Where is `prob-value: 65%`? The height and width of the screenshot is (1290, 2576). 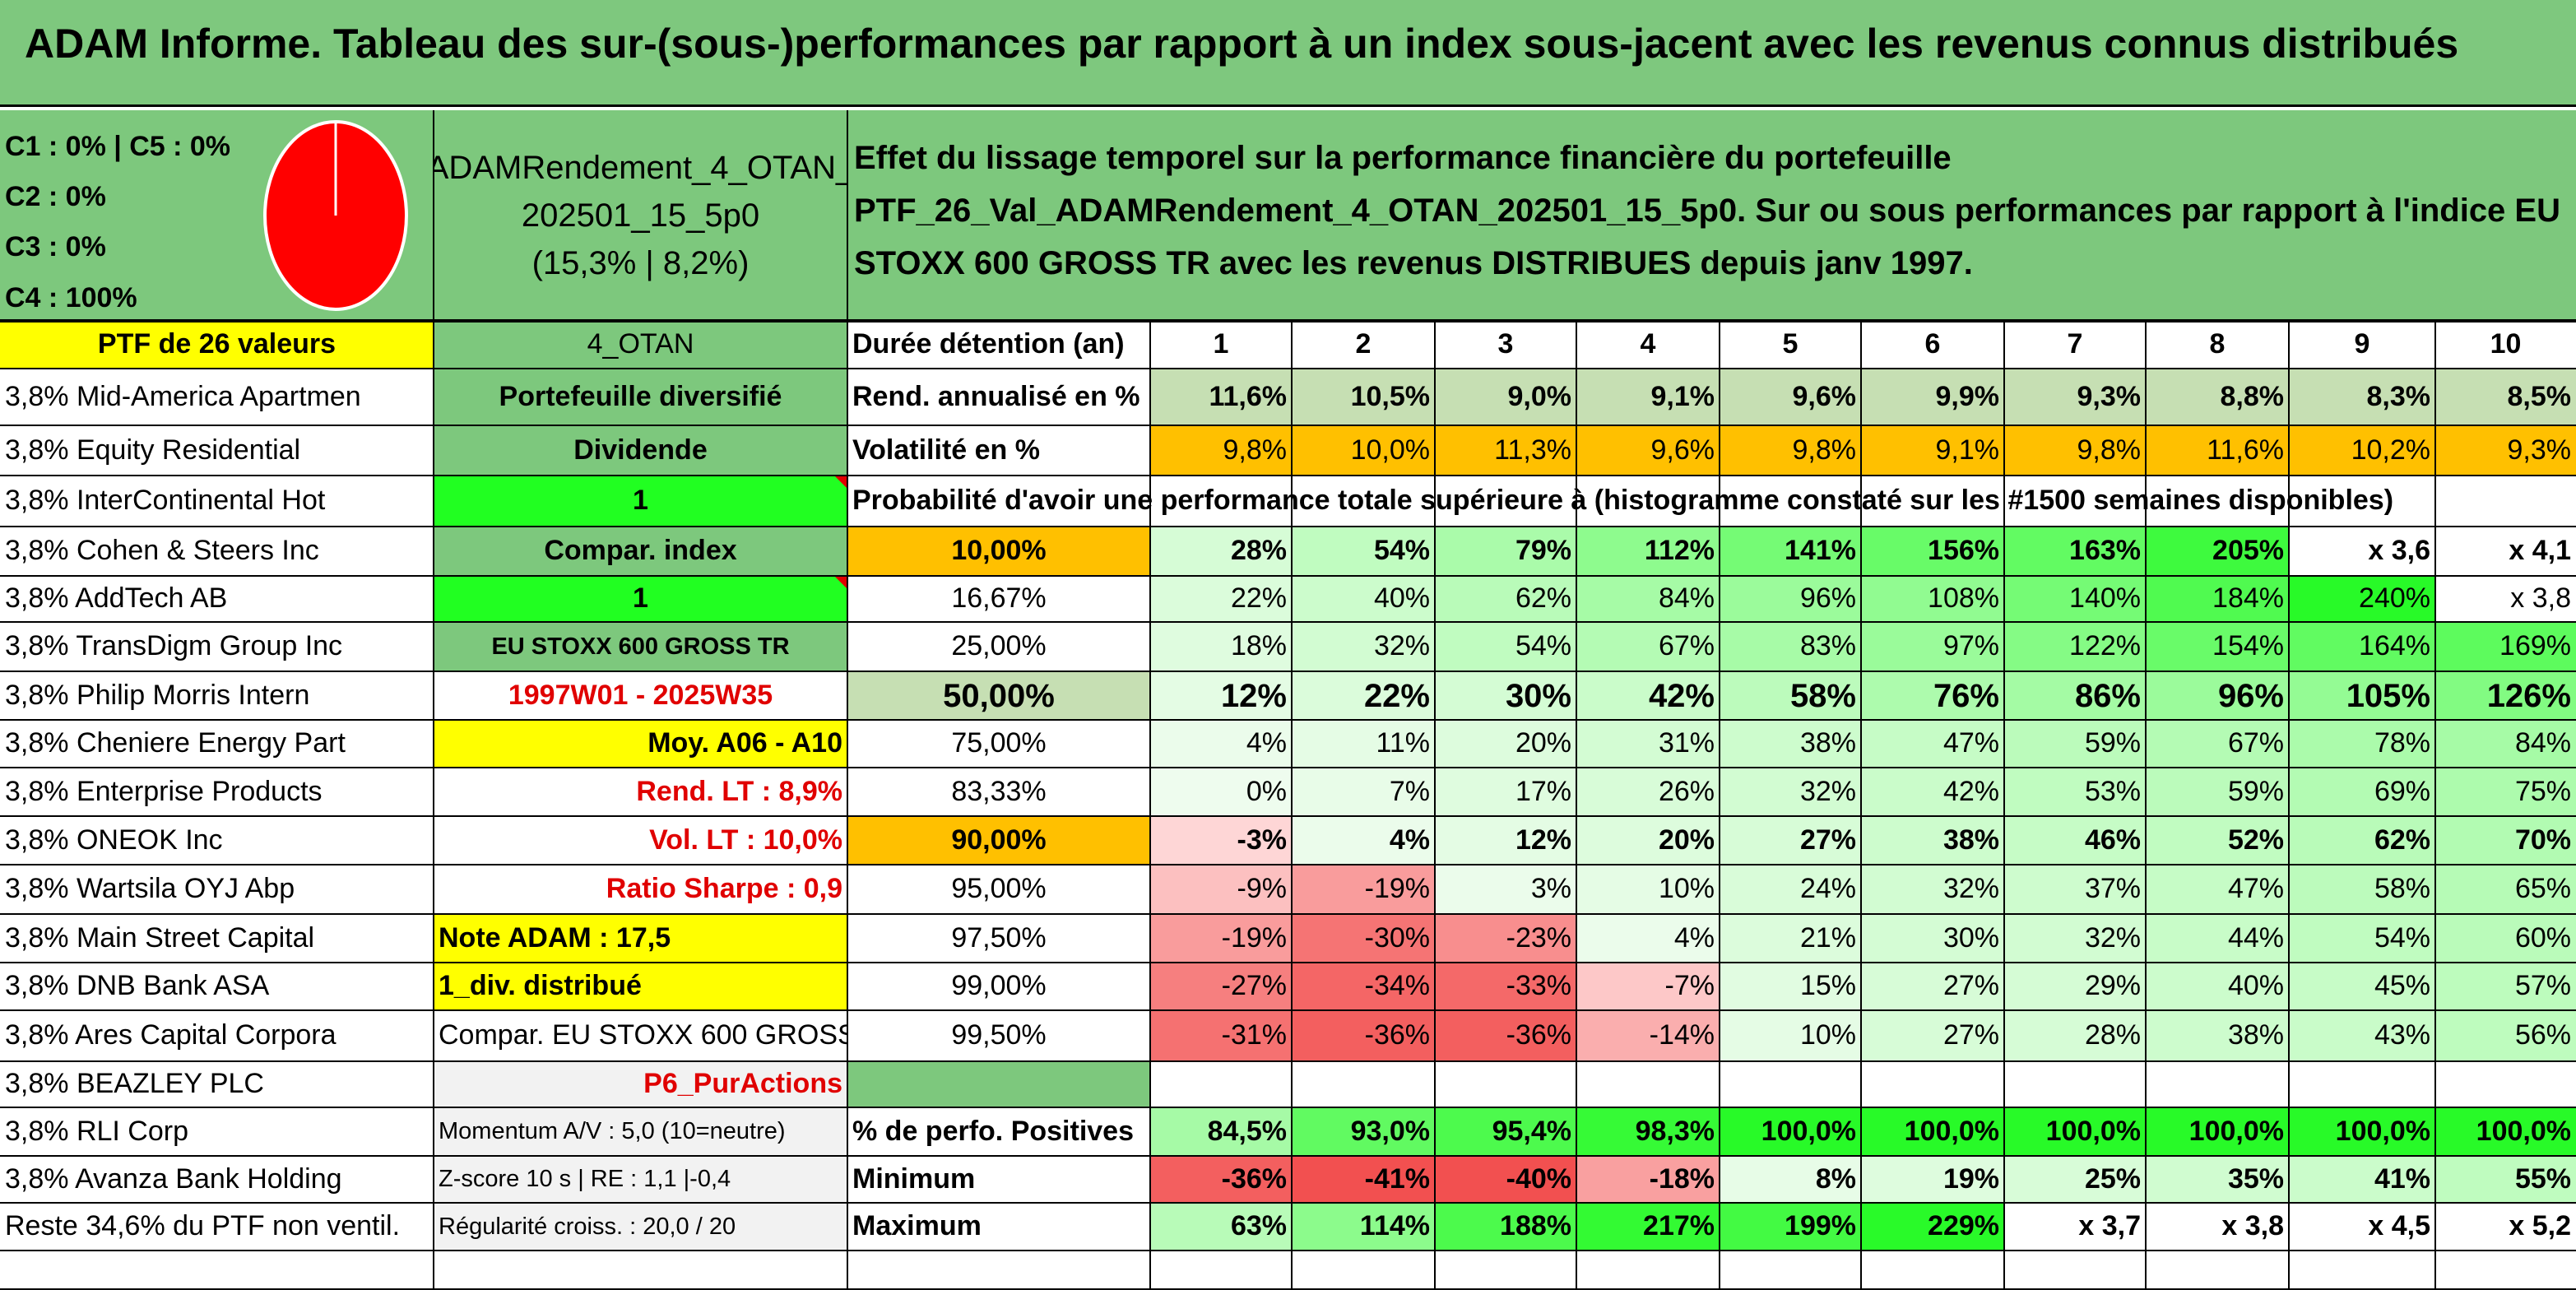
prob-value: 65% is located at coordinates (2506, 889).